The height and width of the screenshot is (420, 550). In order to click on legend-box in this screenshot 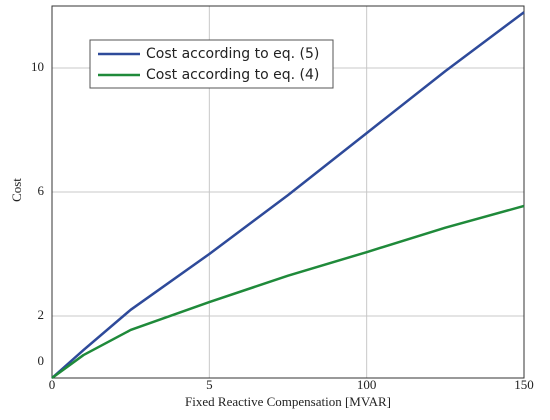, I will do `click(211, 64)`.